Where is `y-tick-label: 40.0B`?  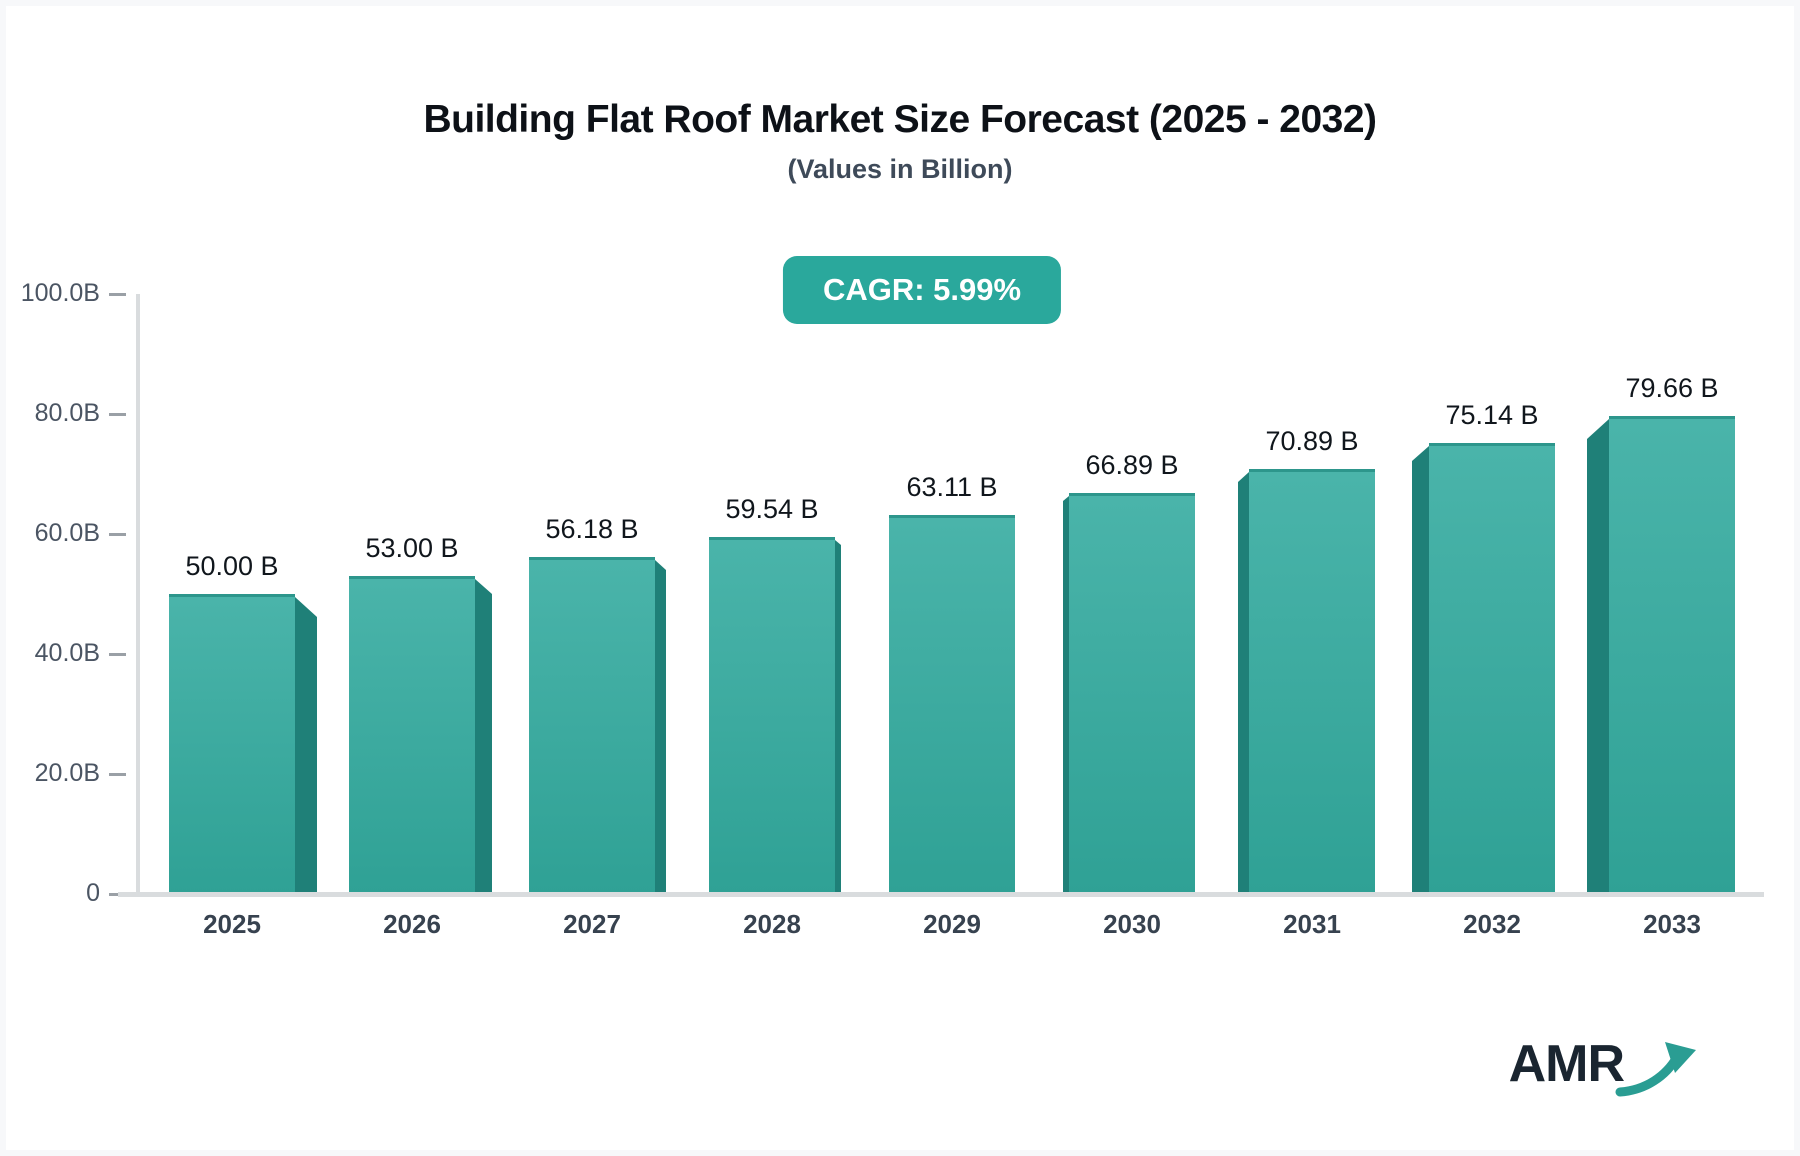 y-tick-label: 40.0B is located at coordinates (67, 652).